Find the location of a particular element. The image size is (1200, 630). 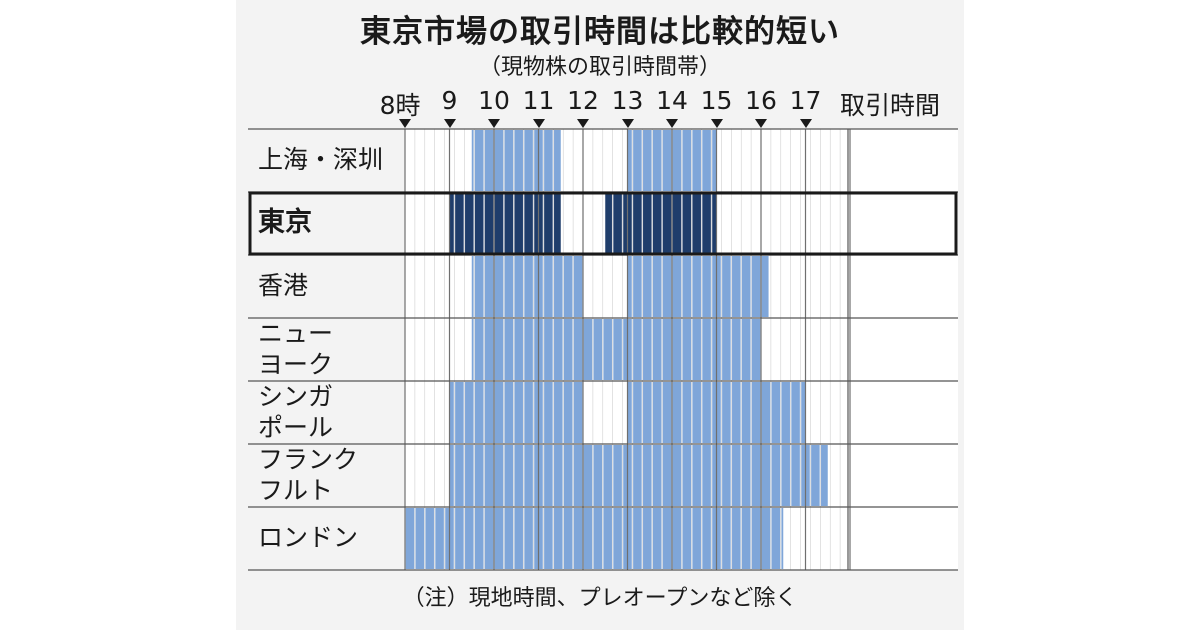

market-label: 香港 is located at coordinates (283, 285).